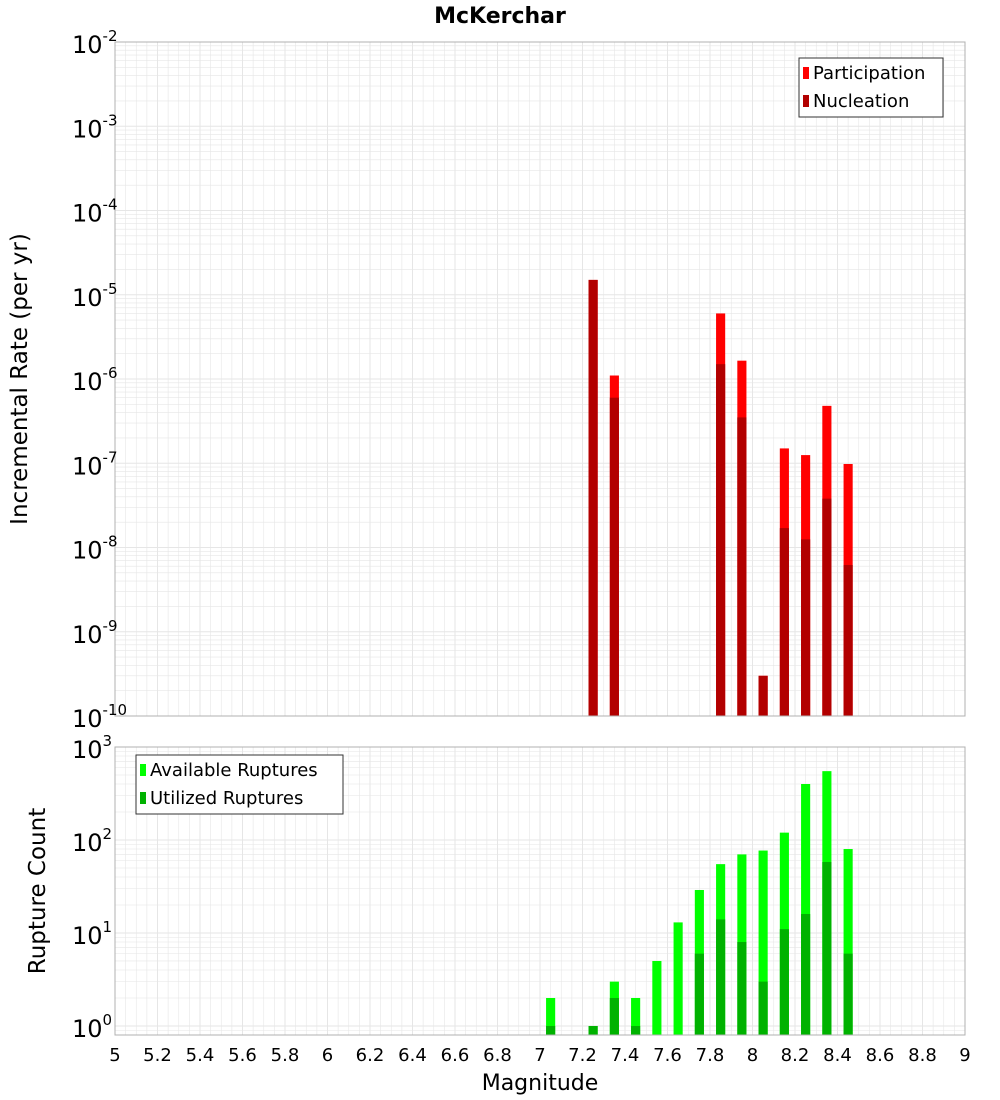  I want to click on y-tick-label: 10⁰, so click(92, 1027).